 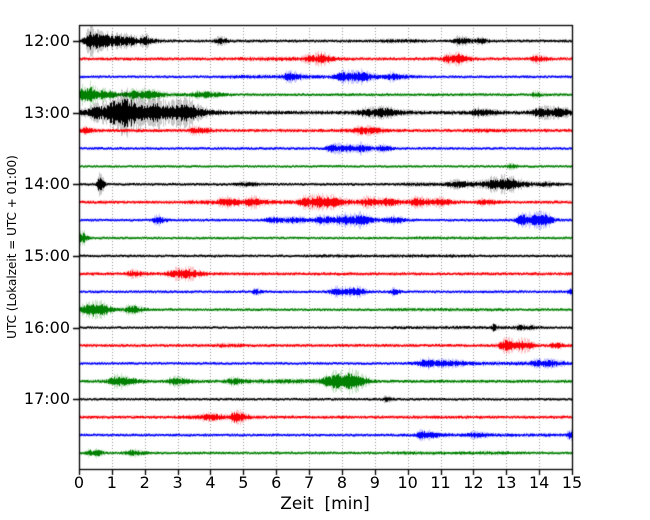 What do you see at coordinates (12, 247) in the screenshot?
I see `y-axis-label: UTC (Lokalzeit = UTC + 01:00)` at bounding box center [12, 247].